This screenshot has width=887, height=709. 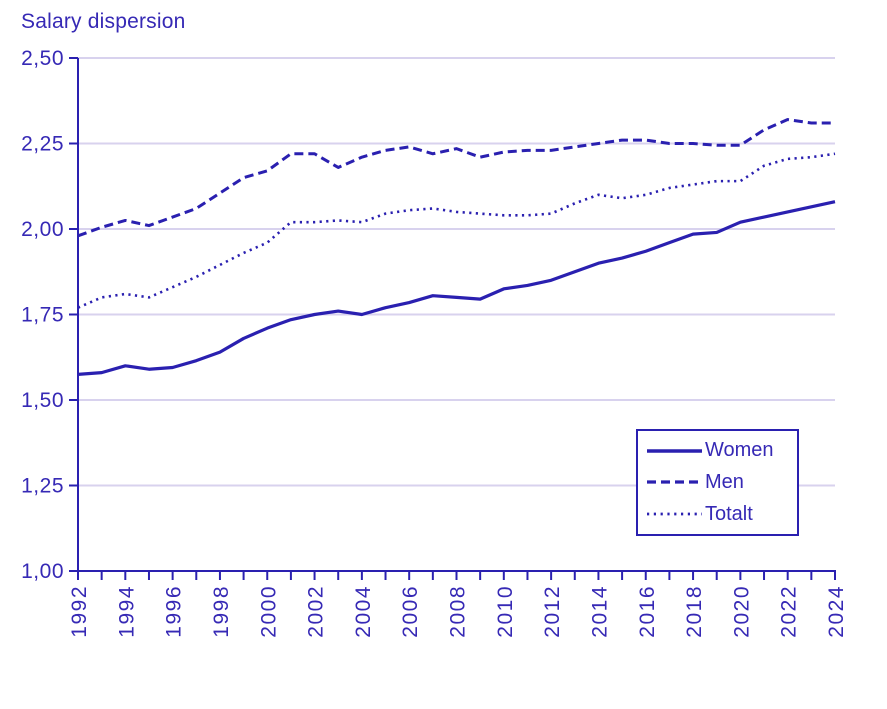 I want to click on legend: Women Men Totalt, so click(x=717, y=482).